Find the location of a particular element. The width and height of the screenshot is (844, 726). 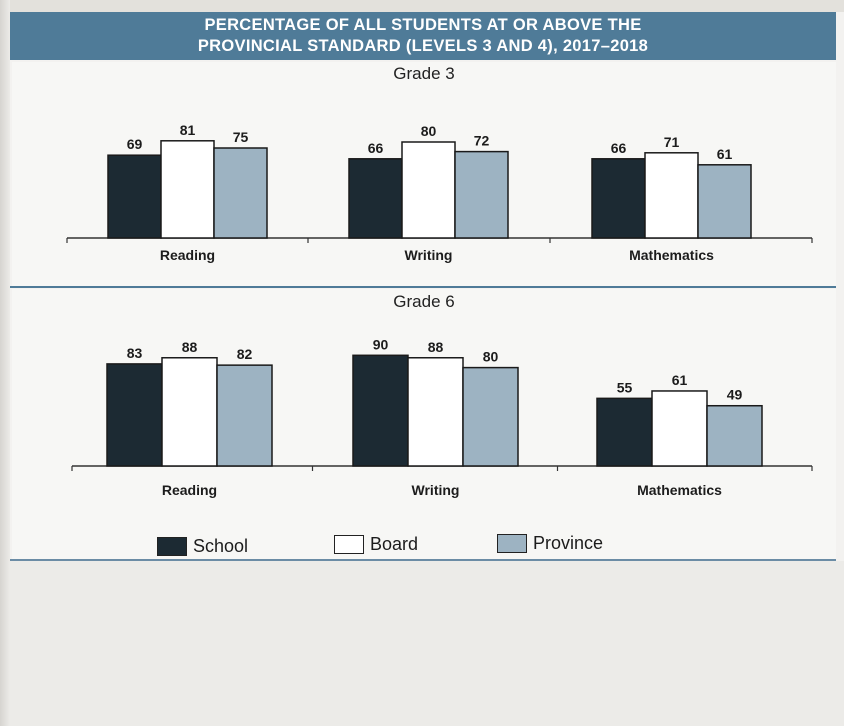

grade-6-bar-reading-school is located at coordinates (134, 415).